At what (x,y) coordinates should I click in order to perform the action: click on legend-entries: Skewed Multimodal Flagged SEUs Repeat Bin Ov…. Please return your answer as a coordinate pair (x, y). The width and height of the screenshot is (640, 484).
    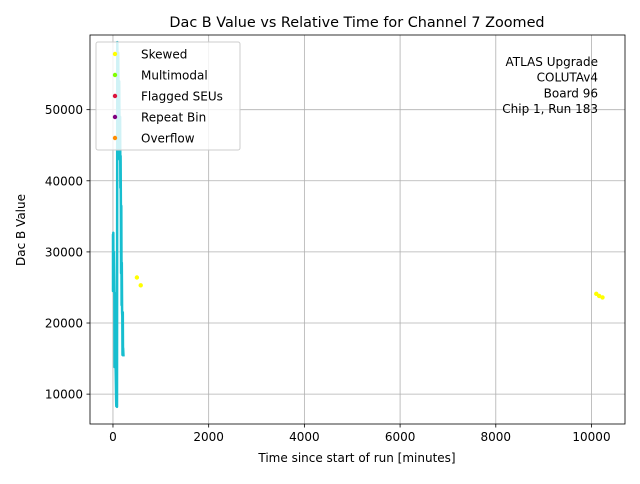
    Looking at the image, I should click on (167, 97).